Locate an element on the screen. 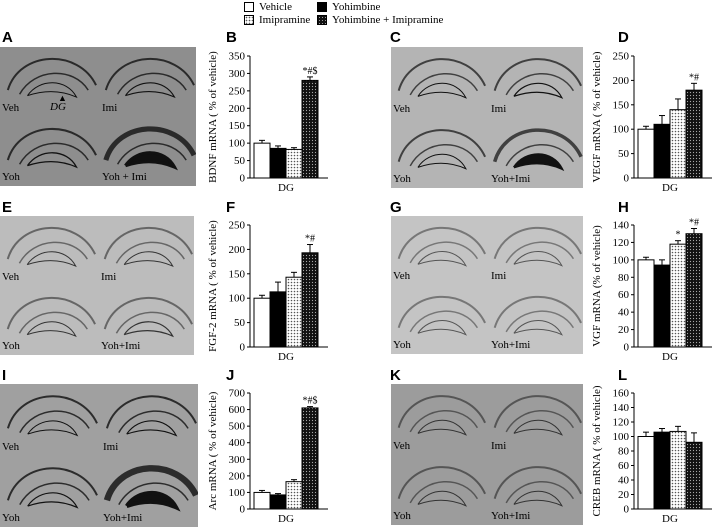 Image resolution: width=720 pixels, height=527 pixels. panel-letter-c: C is located at coordinates (395, 37).